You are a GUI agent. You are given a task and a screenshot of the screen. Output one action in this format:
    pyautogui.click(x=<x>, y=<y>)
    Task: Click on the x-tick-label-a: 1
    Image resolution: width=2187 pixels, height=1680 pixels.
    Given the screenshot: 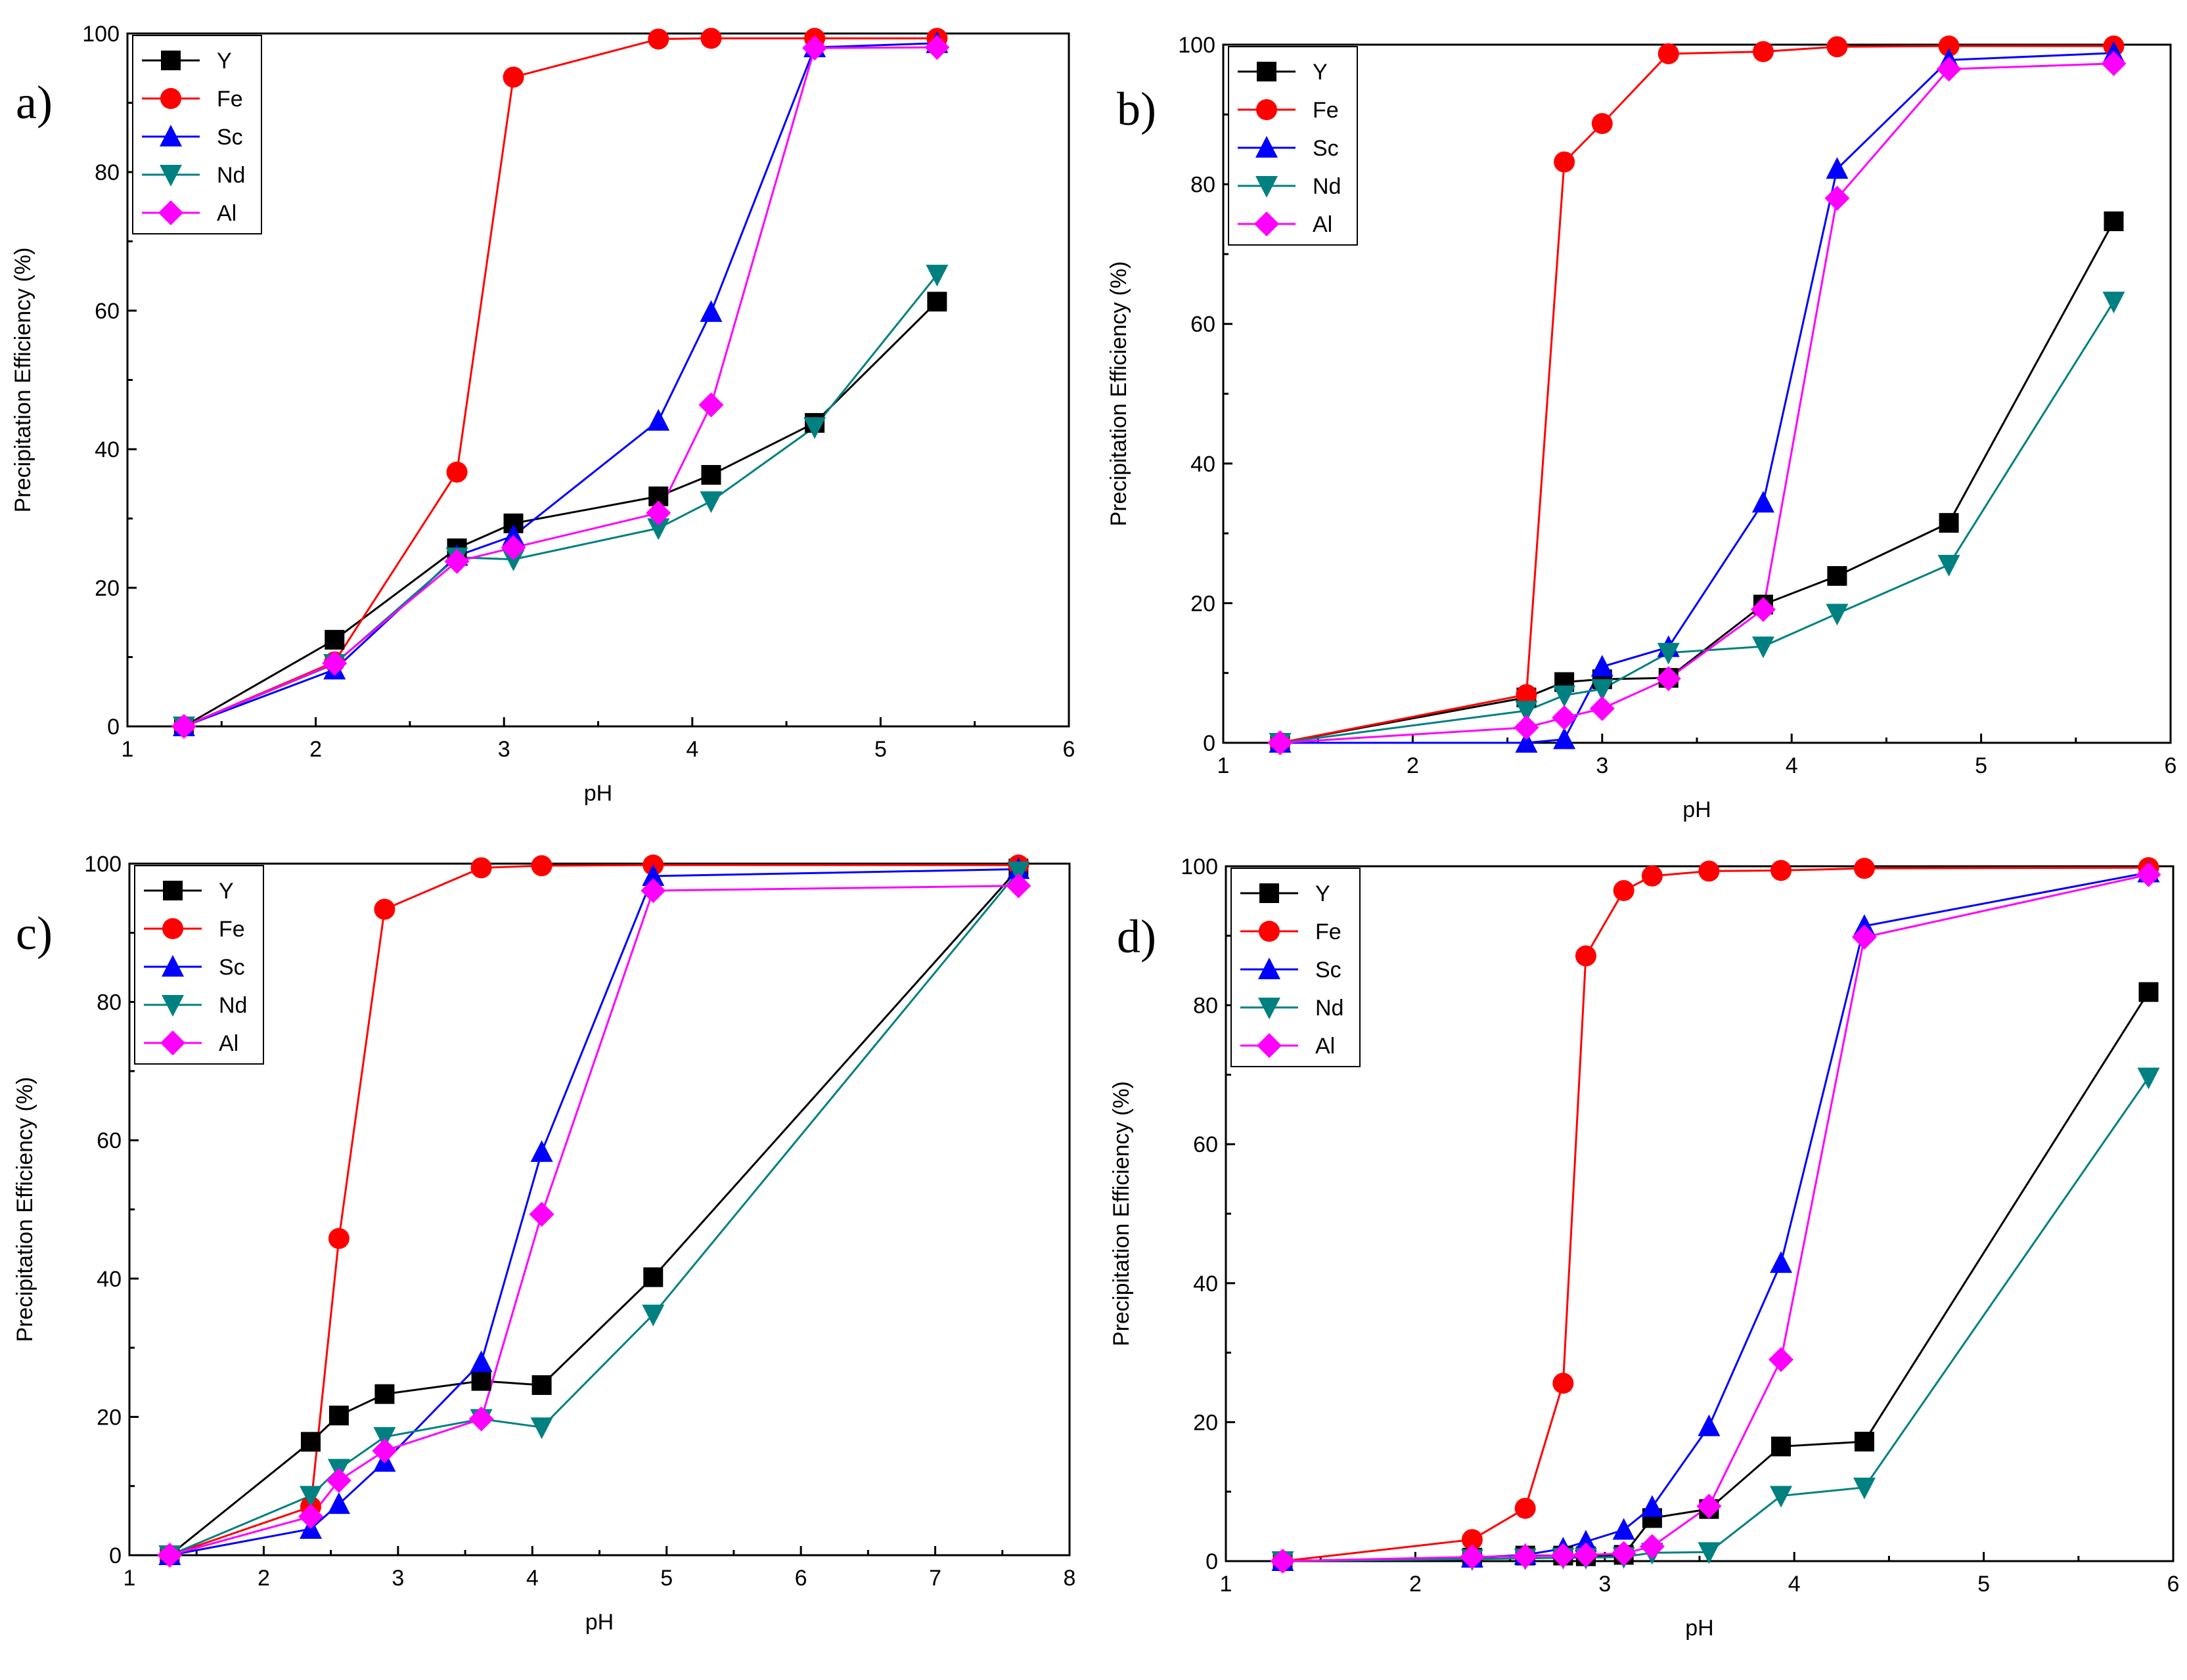 What is the action you would take?
    pyautogui.click(x=128, y=749)
    